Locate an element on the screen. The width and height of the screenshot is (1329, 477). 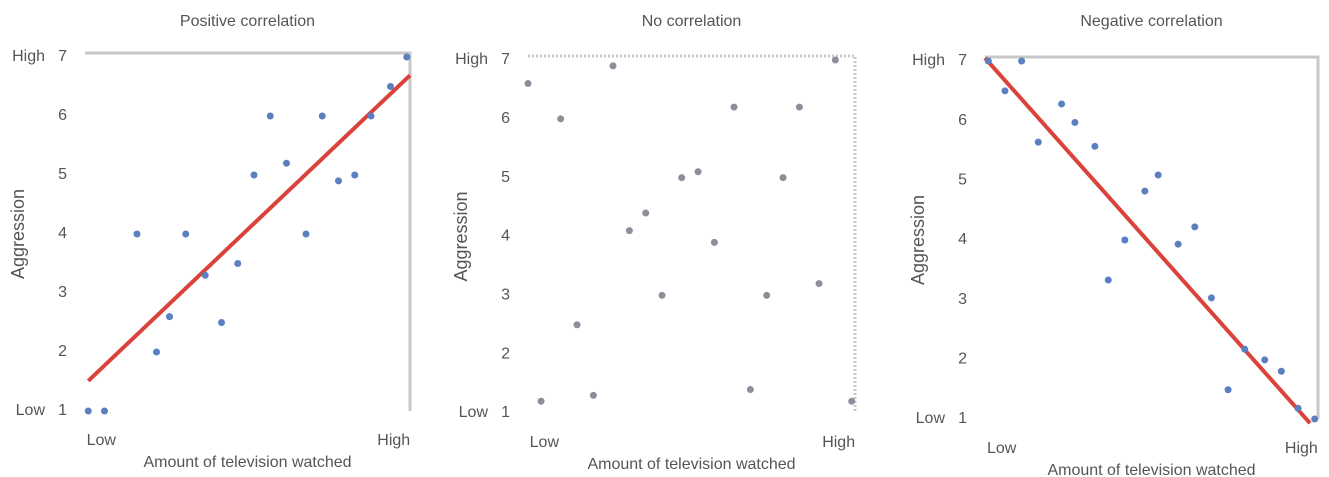
chart-title: Negative correlation is located at coordinates (1151, 21).